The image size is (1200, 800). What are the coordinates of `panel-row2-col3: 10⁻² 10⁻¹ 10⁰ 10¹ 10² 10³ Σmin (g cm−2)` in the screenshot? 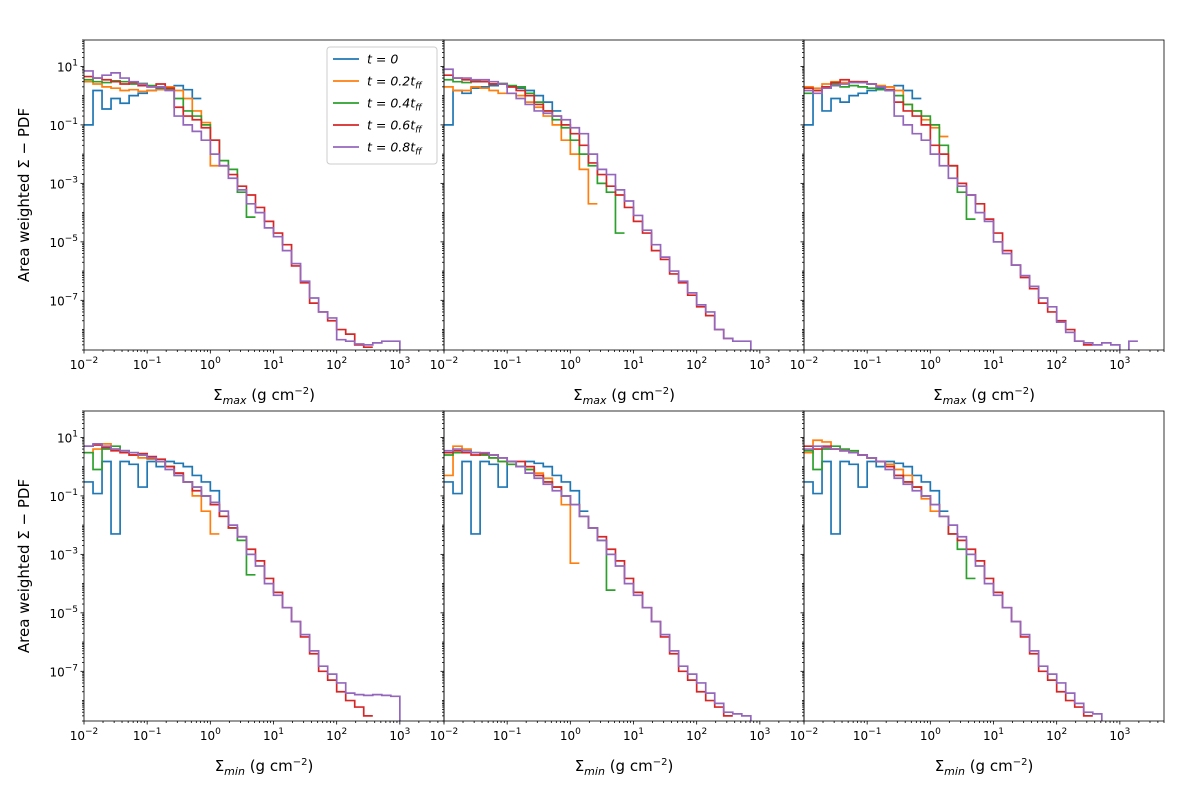 It's located at (977, 594).